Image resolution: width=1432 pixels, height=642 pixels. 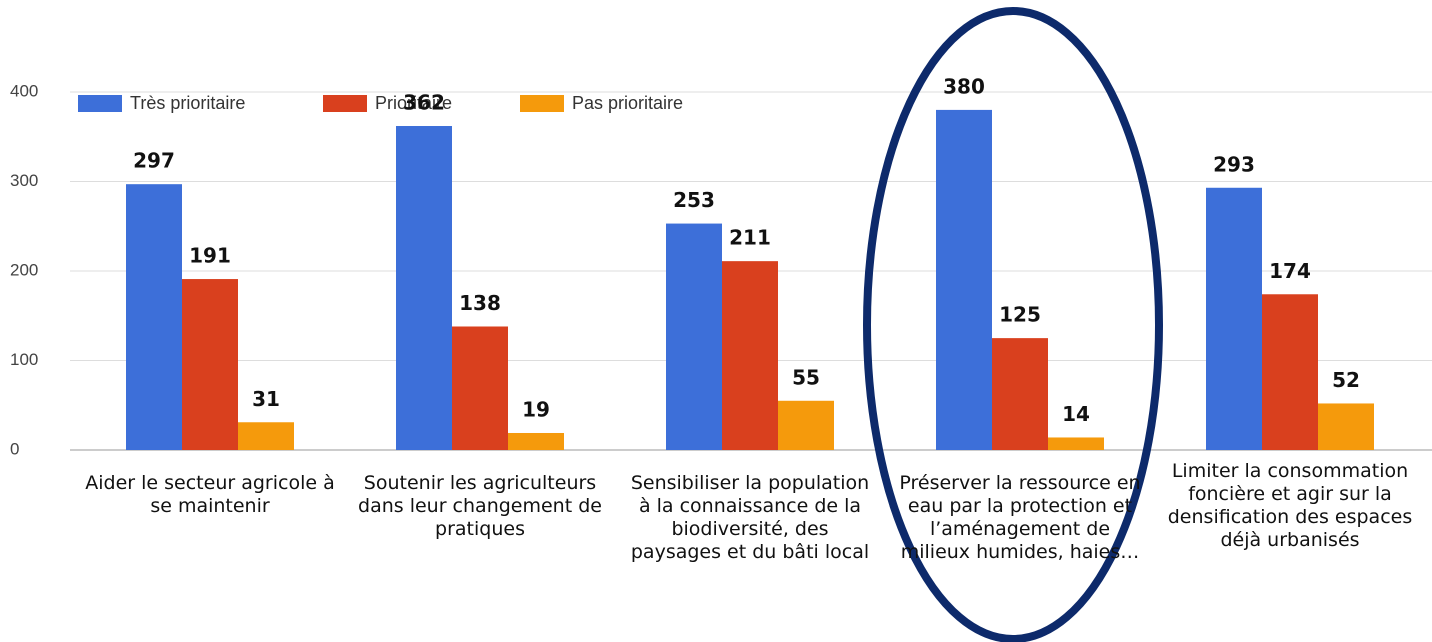 What do you see at coordinates (536, 409) in the screenshot?
I see `data-label: 19` at bounding box center [536, 409].